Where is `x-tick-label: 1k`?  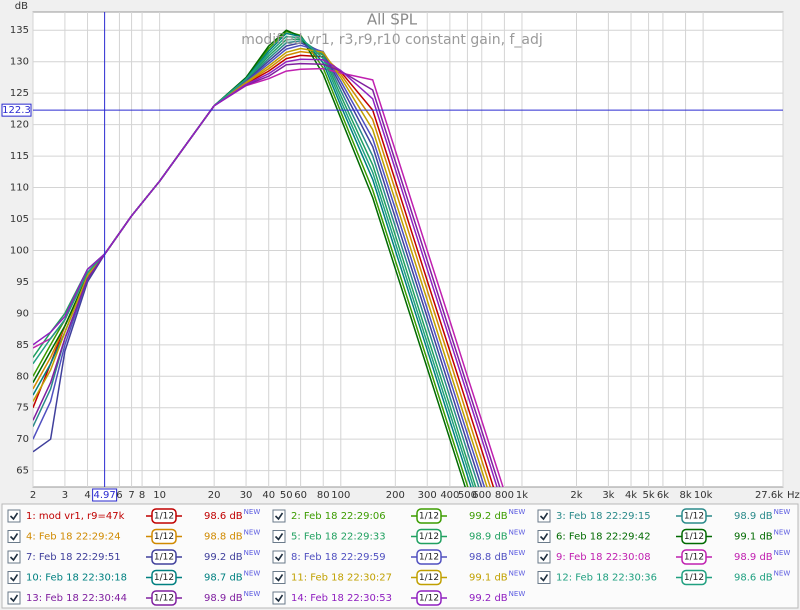 x-tick-label: 1k is located at coordinates (522, 495).